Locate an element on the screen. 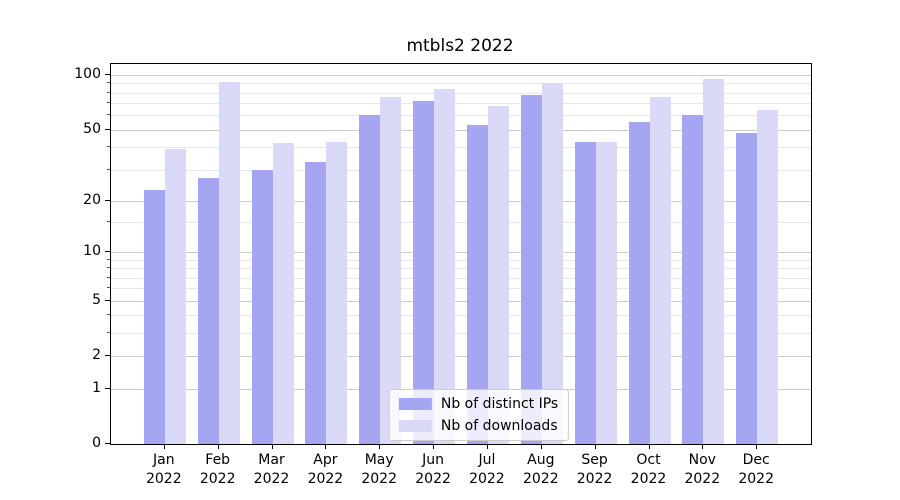 The width and height of the screenshot is (900, 500). legend: Nb of distinct IPs Nb of downloads is located at coordinates (479, 415).